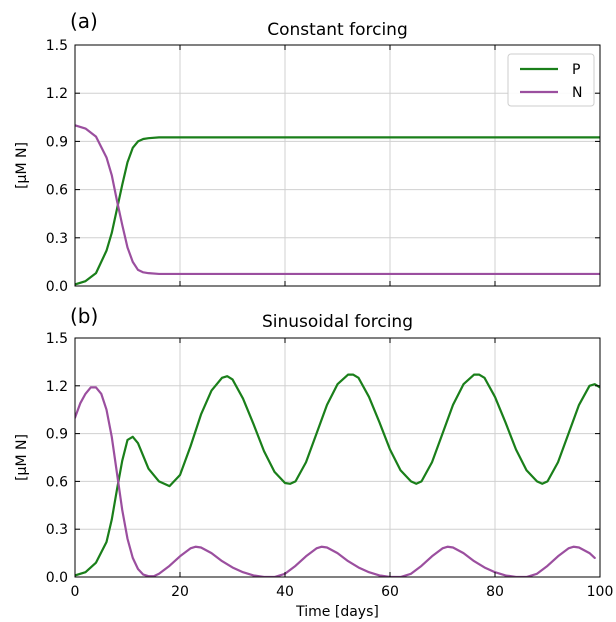 The image size is (616, 622). I want to click on x-tick-label: 0, so click(75, 592).